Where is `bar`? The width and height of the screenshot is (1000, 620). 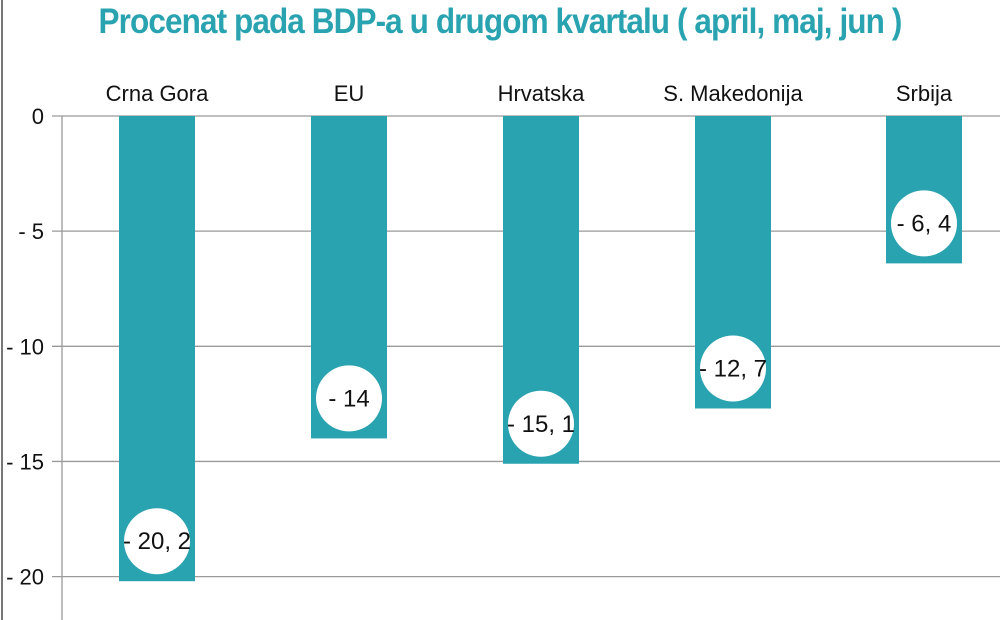
bar is located at coordinates (157, 349).